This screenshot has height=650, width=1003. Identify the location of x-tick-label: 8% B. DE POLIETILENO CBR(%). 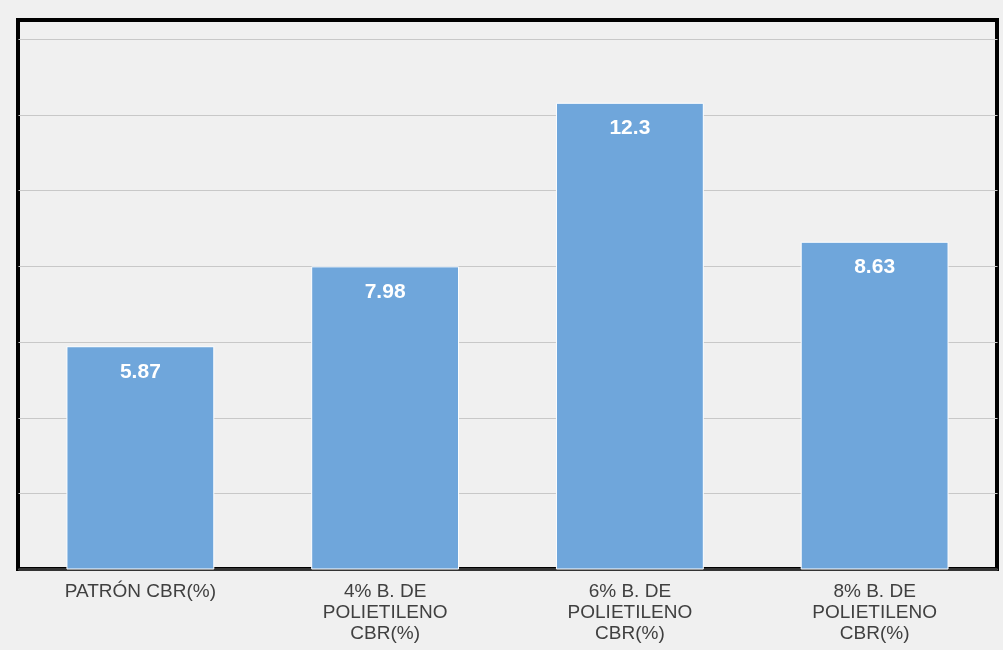
(874, 611).